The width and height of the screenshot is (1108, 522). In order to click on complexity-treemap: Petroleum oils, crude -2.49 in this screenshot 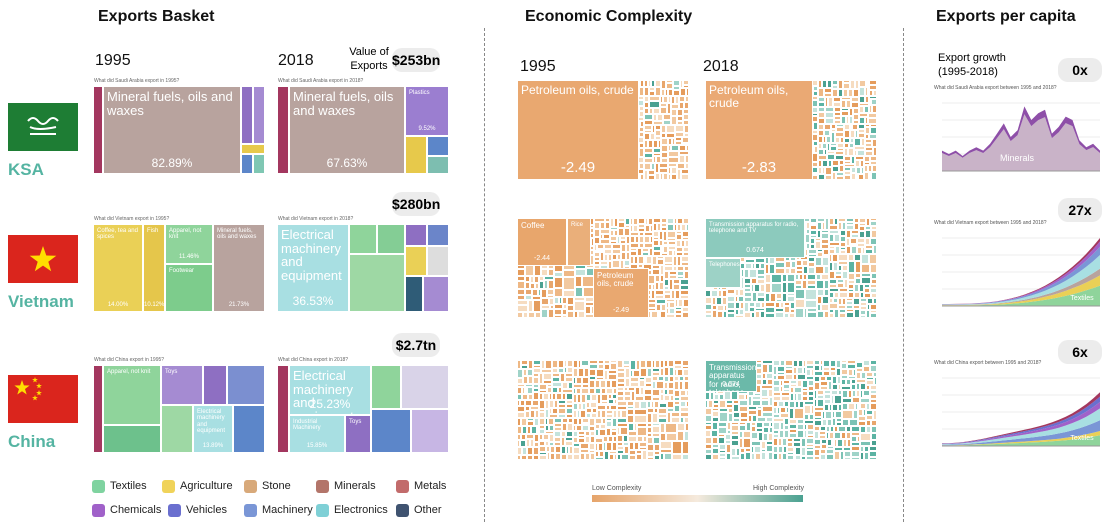, I will do `click(603, 130)`.